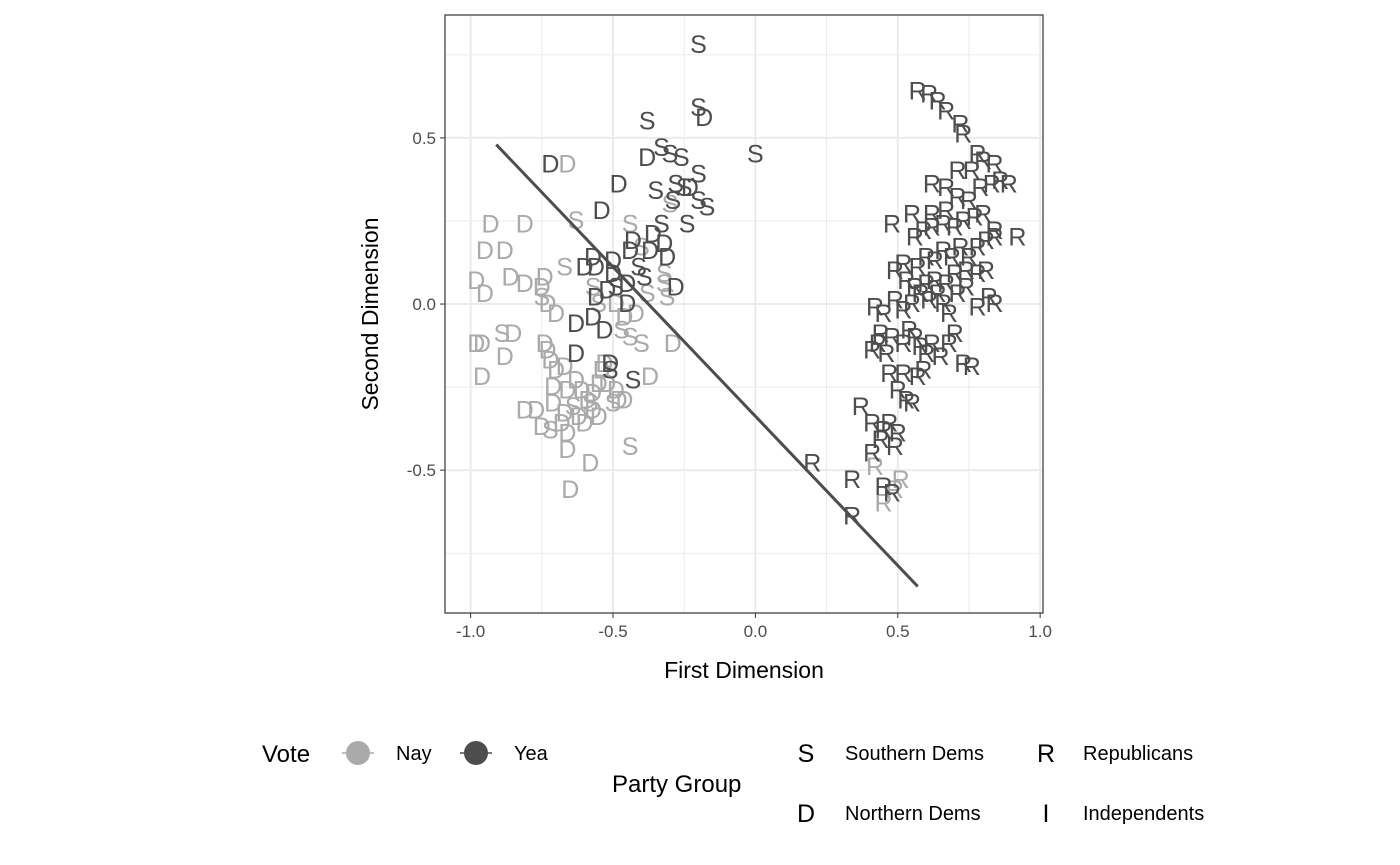 Image resolution: width=1400 pixels, height=865 pixels. I want to click on legend-symbol-i: I, so click(1046, 814).